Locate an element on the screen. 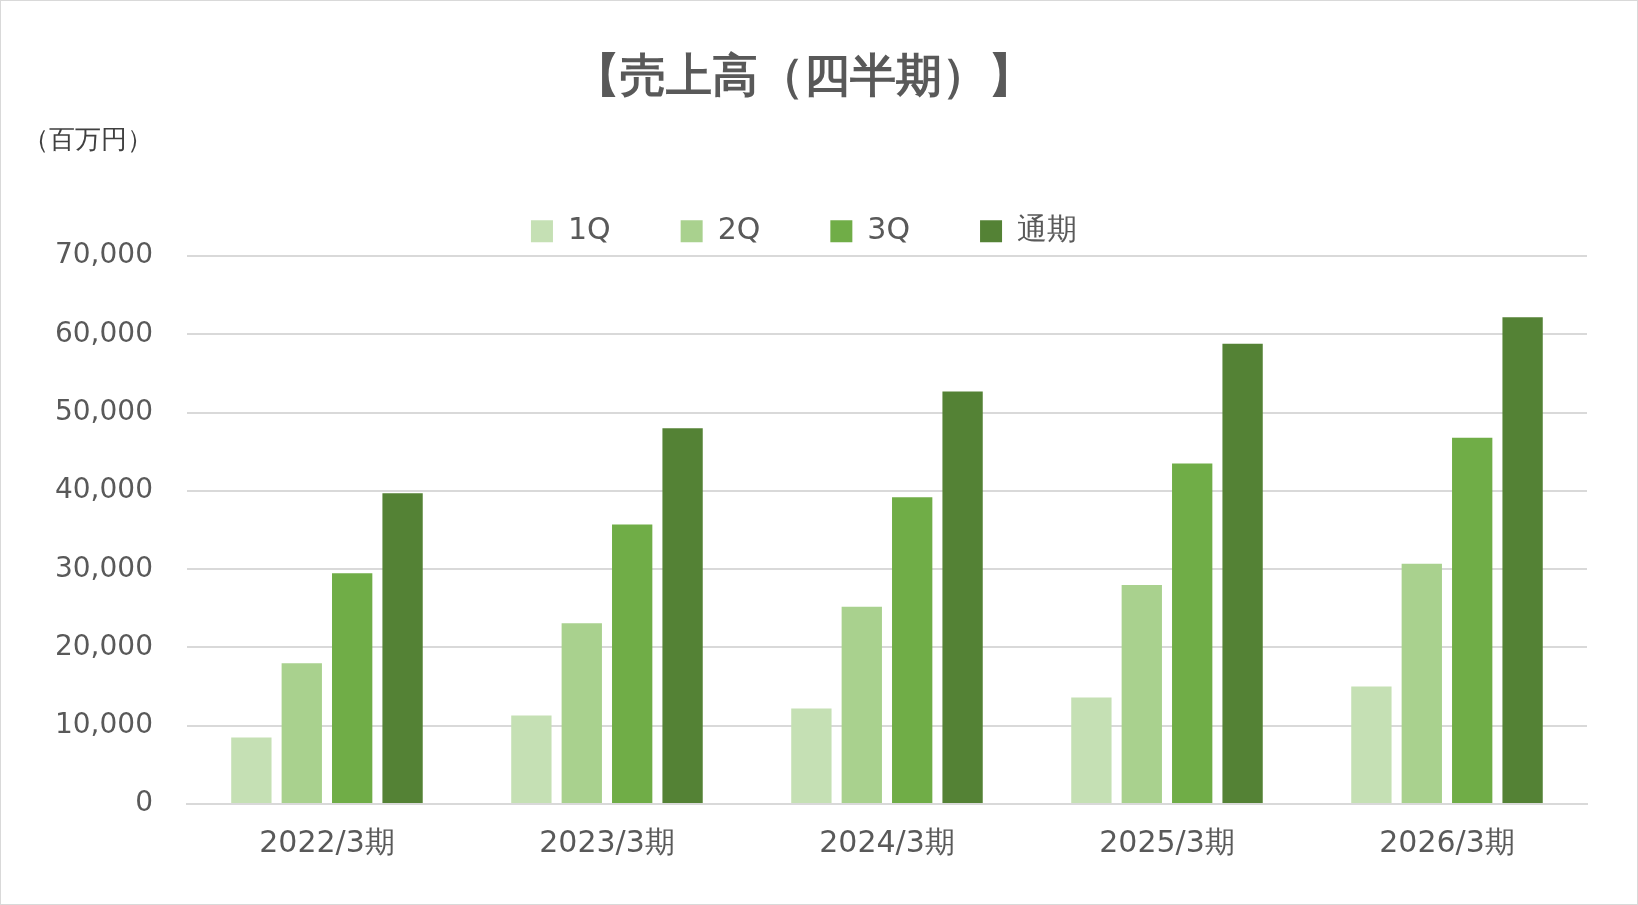 This screenshot has width=1638, height=905. y-tick-label: 70,000 is located at coordinates (103, 254).